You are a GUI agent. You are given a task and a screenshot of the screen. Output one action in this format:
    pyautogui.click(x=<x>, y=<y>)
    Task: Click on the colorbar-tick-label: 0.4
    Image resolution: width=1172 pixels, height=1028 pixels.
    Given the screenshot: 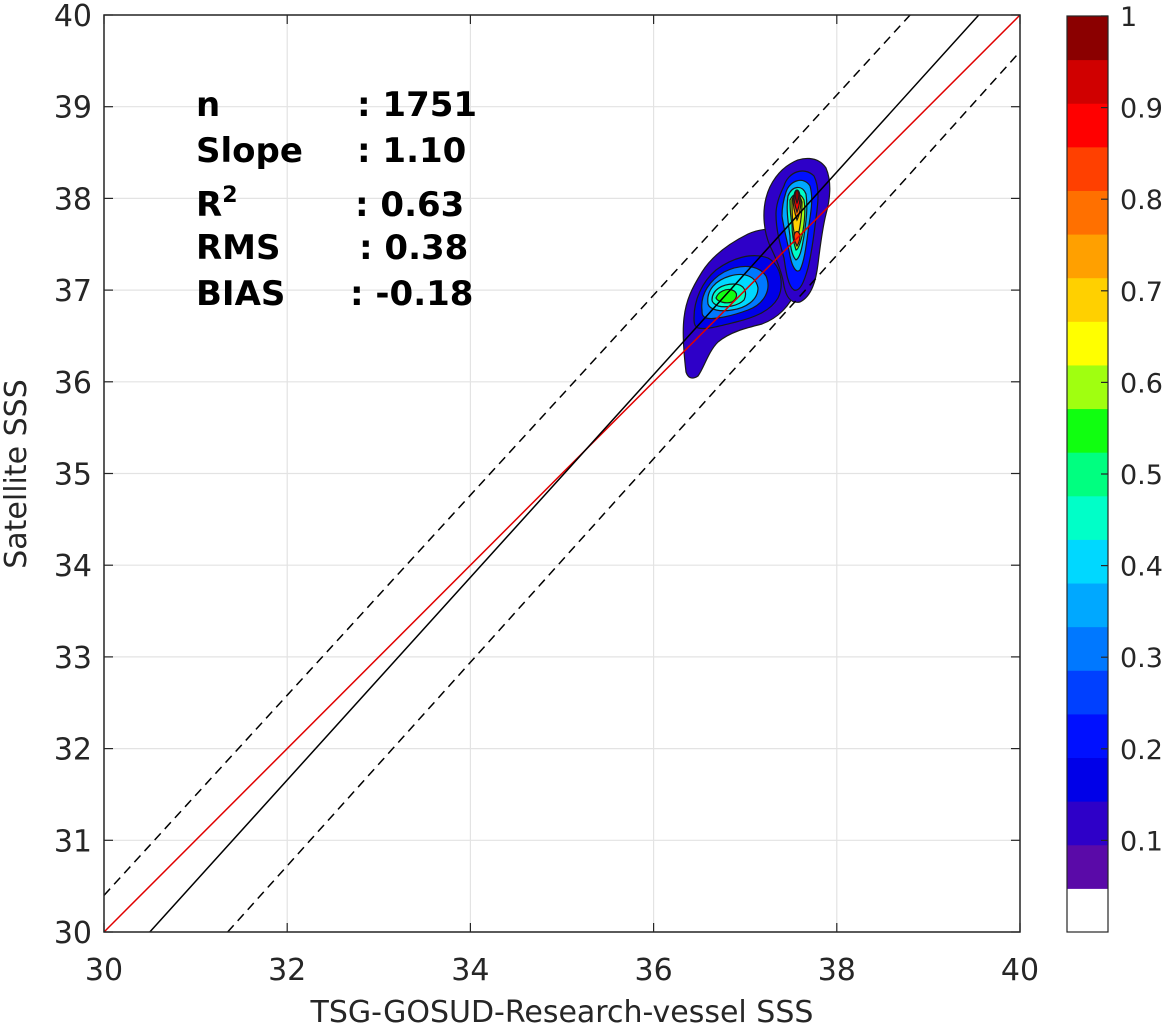 What is the action you would take?
    pyautogui.click(x=1141, y=567)
    